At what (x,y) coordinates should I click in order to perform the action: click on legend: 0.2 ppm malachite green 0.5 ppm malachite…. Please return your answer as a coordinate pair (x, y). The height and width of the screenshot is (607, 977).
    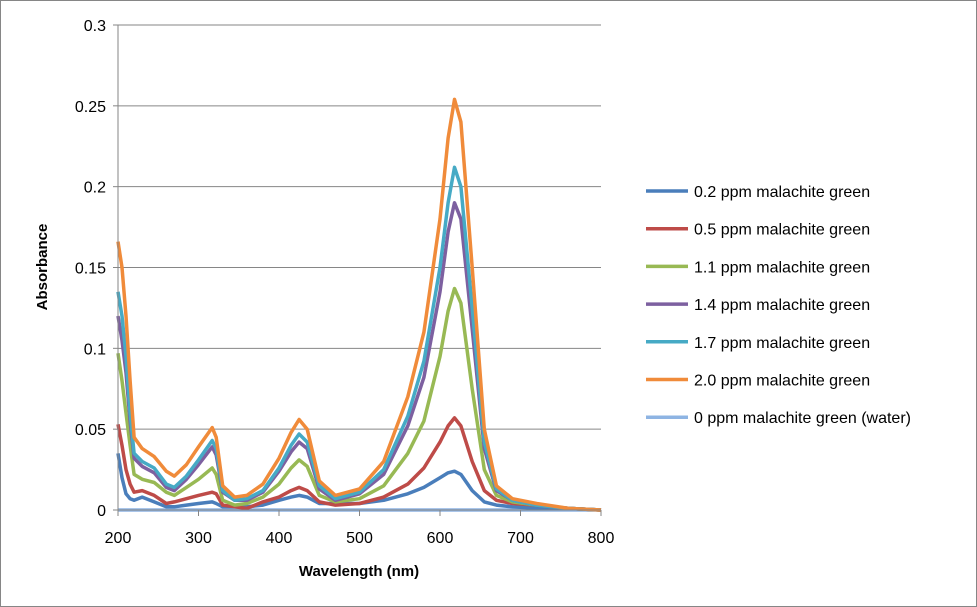
    Looking at the image, I should click on (778, 305).